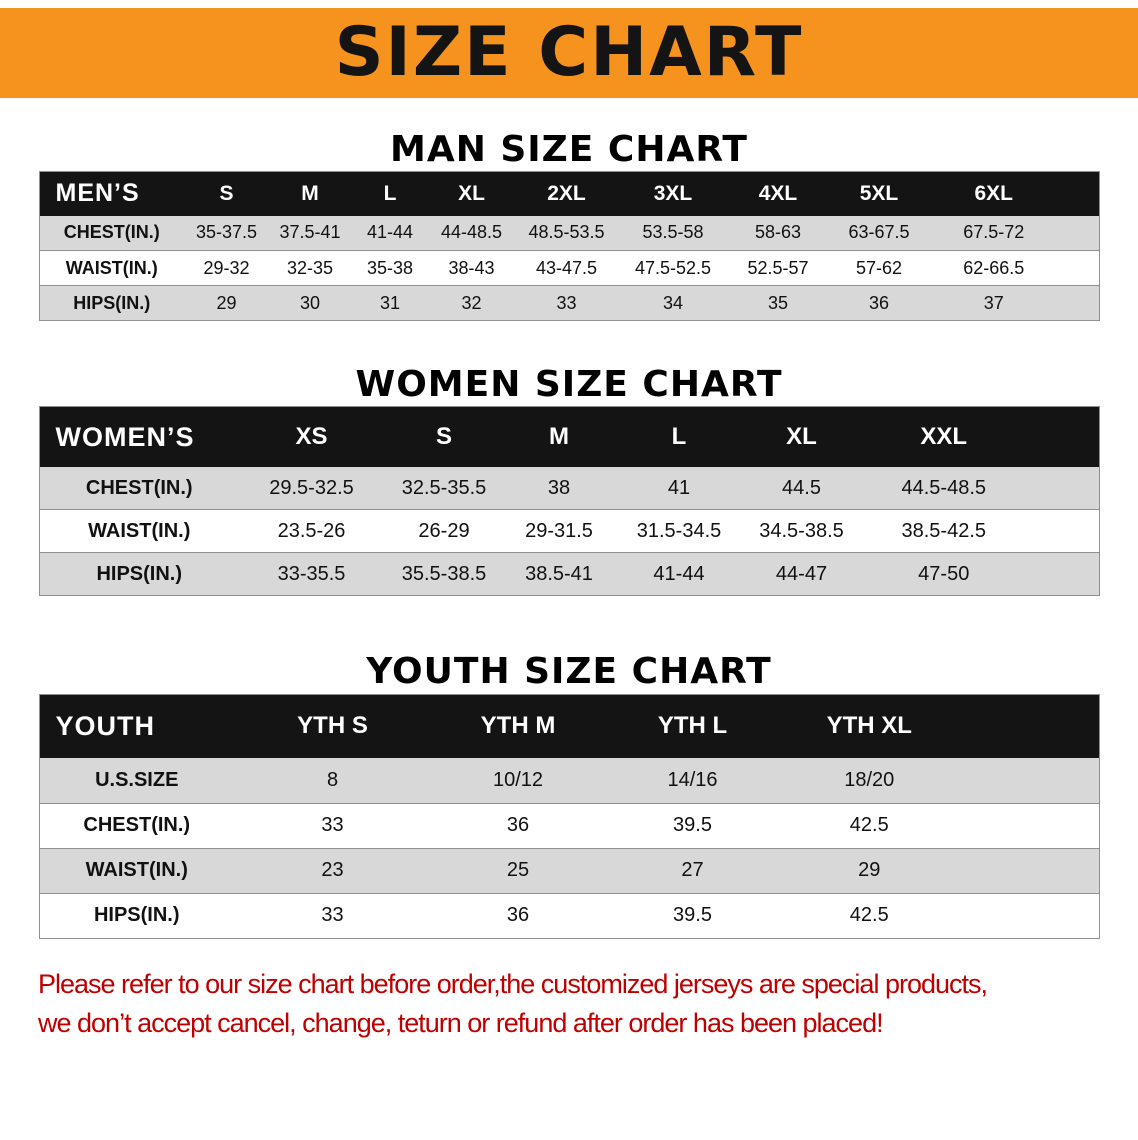  What do you see at coordinates (801, 487) in the screenshot?
I see `size-value-cell: 44.5` at bounding box center [801, 487].